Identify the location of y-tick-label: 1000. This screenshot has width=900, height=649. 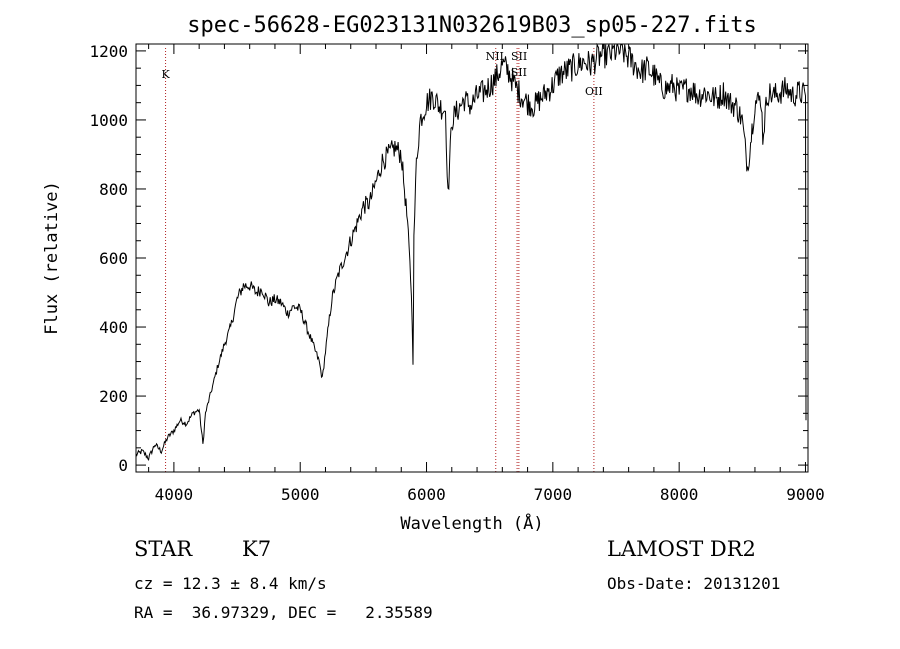
(108, 120).